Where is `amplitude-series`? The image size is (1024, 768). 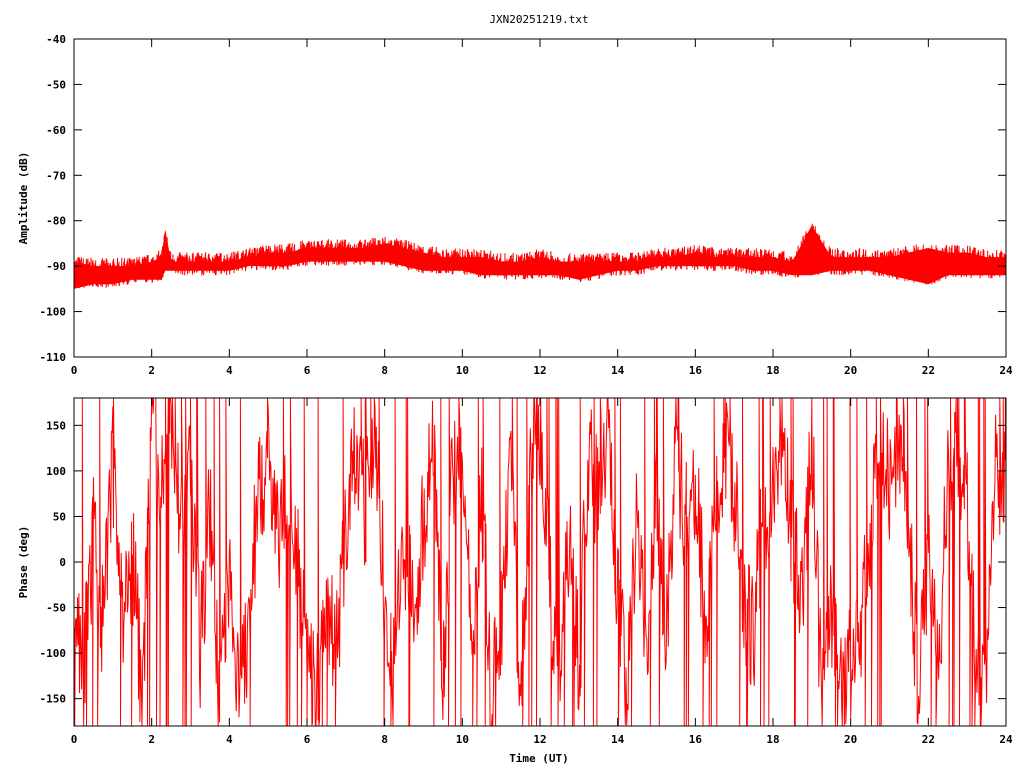
amplitude-series is located at coordinates (540, 256).